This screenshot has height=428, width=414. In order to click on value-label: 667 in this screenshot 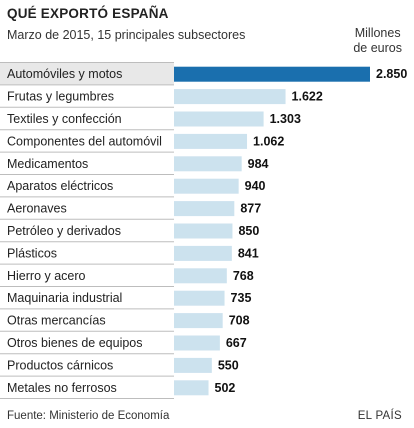, I will do `click(236, 343)`.